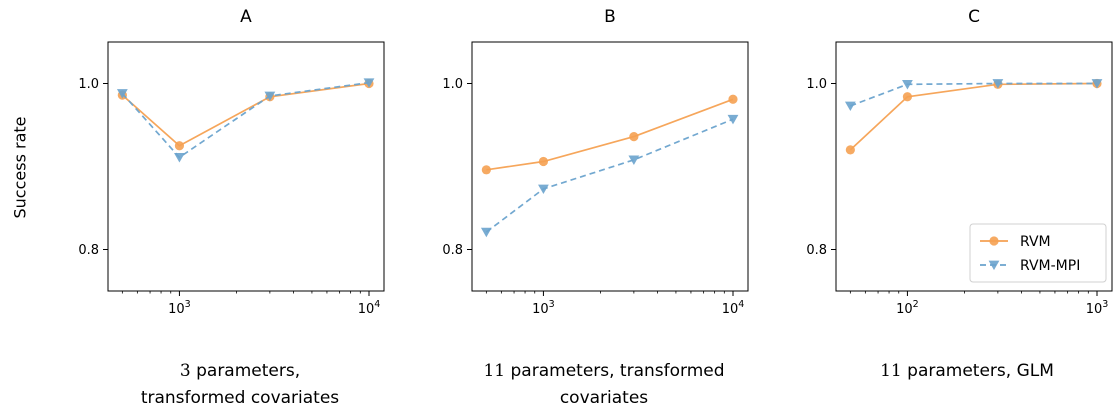 The image size is (1115, 413). Describe the element at coordinates (974, 17) in the screenshot. I see `panel-c-title: C` at that location.